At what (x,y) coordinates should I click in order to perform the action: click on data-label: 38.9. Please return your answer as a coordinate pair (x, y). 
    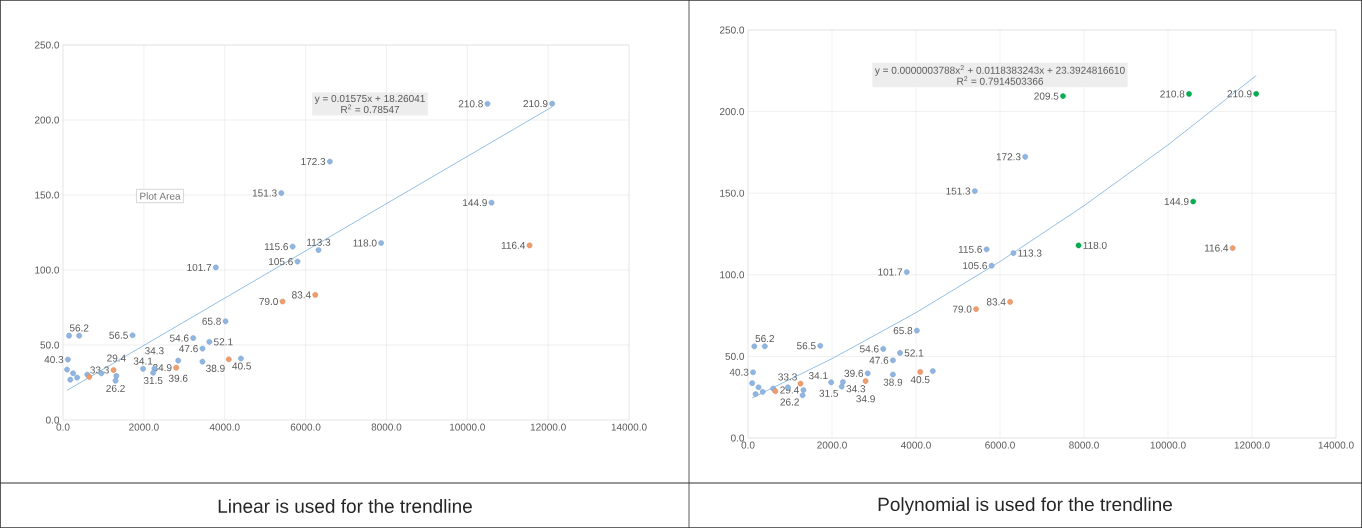
    Looking at the image, I should click on (215, 368).